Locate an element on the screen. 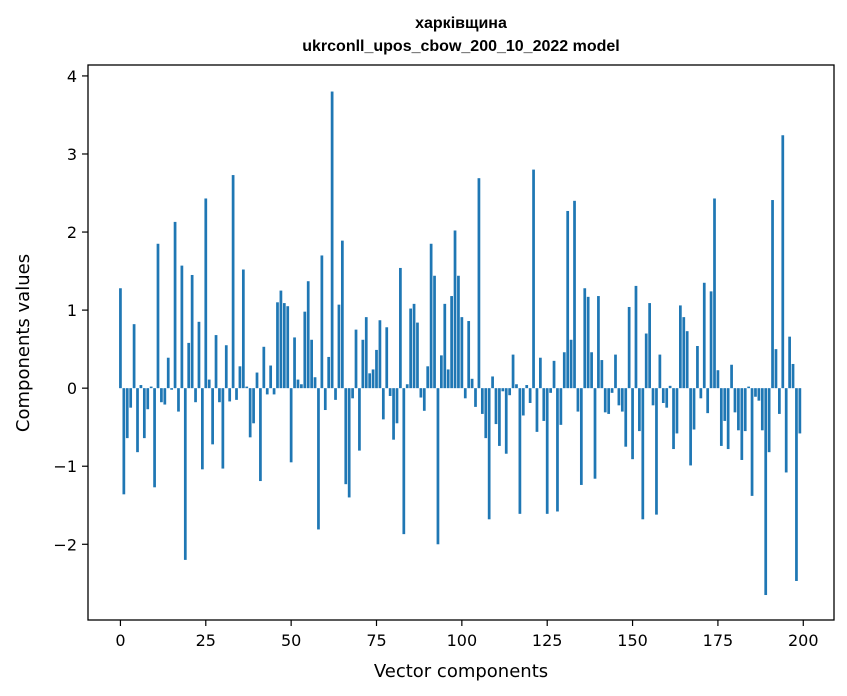 The width and height of the screenshot is (847, 696). x-tick-label: 25 is located at coordinates (206, 640).